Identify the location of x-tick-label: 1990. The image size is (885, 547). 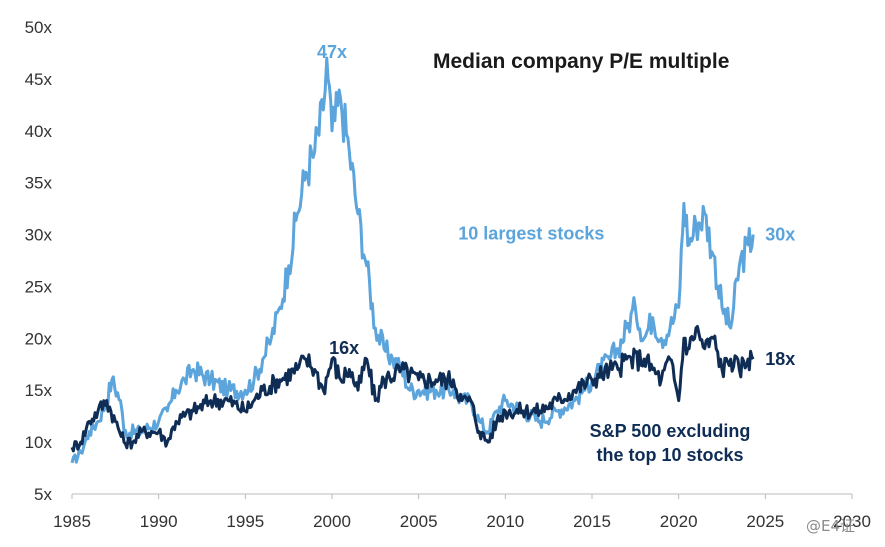
(159, 521).